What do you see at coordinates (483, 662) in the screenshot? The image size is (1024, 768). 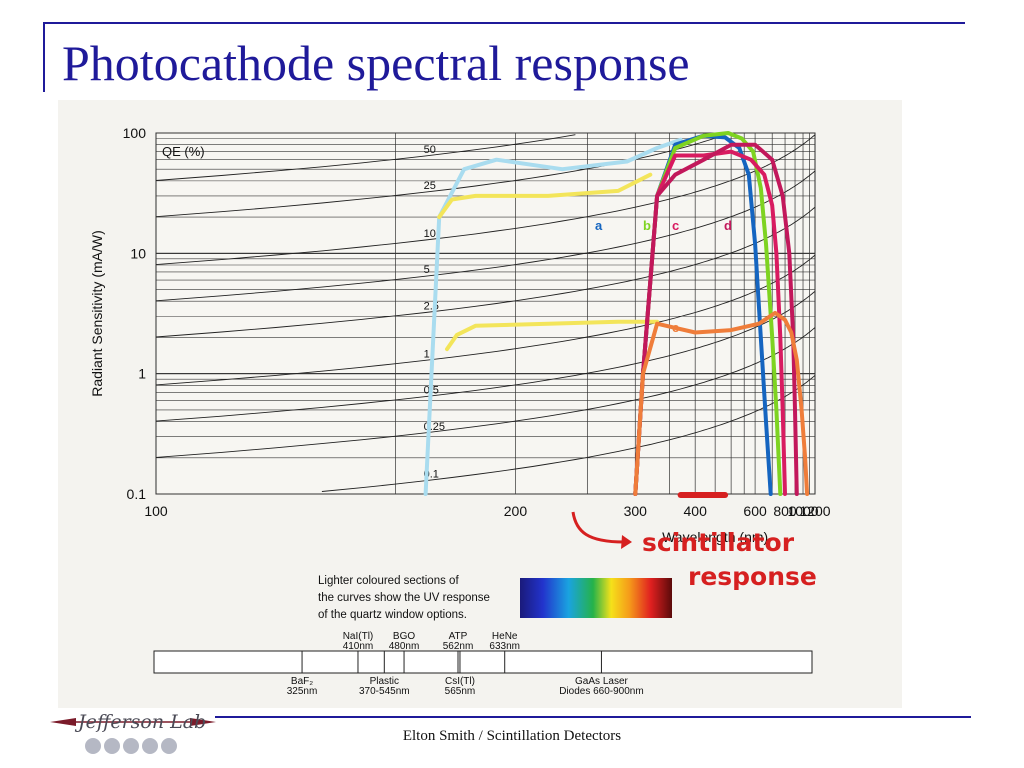 I see `wavelength-scale-bar` at bounding box center [483, 662].